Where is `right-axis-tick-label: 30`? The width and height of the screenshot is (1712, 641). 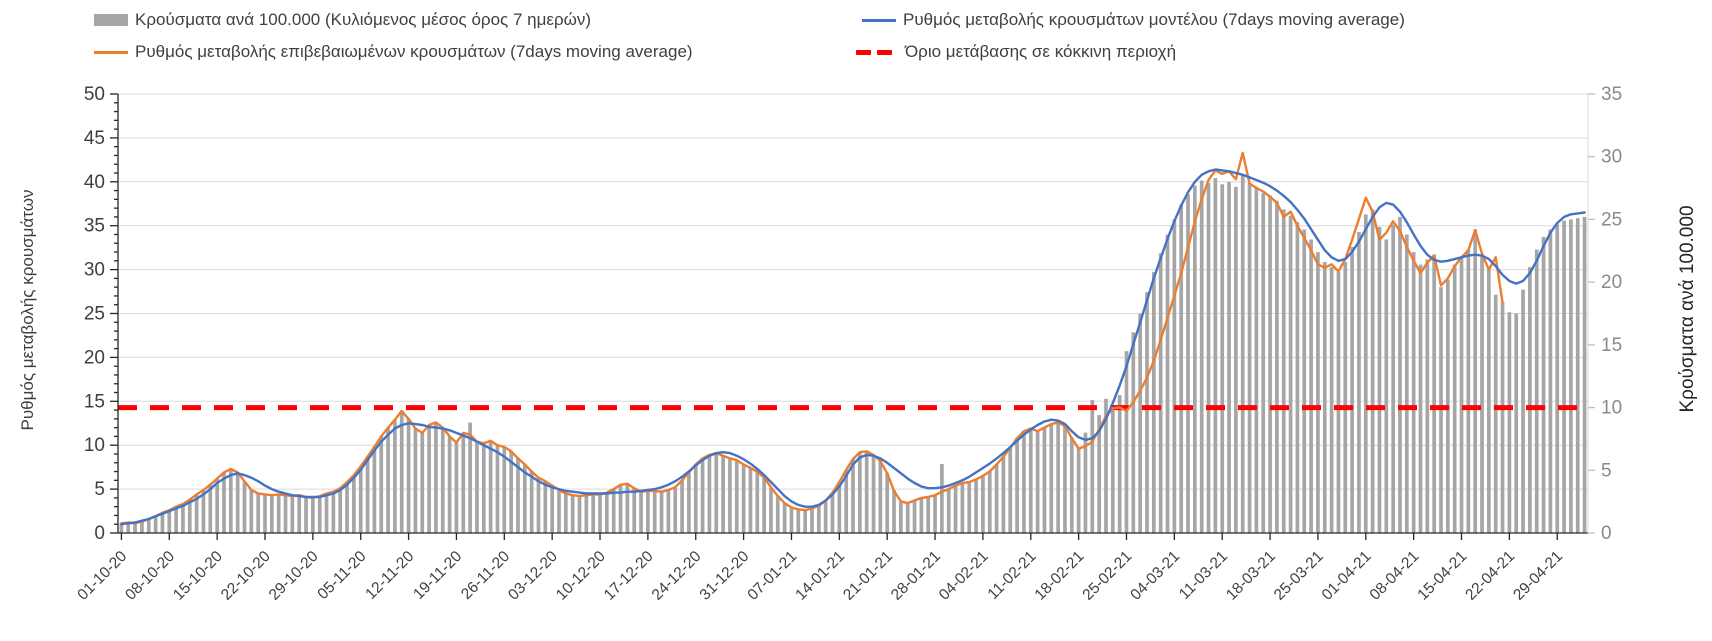
right-axis-tick-label: 30 is located at coordinates (1611, 157).